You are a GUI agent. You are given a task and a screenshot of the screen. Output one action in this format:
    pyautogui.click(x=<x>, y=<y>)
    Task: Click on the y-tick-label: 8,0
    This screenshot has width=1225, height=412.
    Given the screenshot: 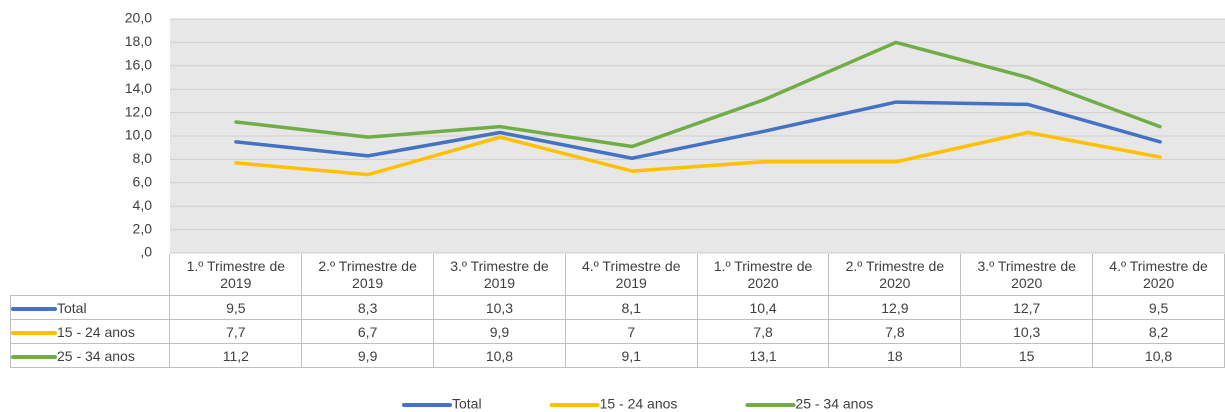 What is the action you would take?
    pyautogui.click(x=143, y=158)
    